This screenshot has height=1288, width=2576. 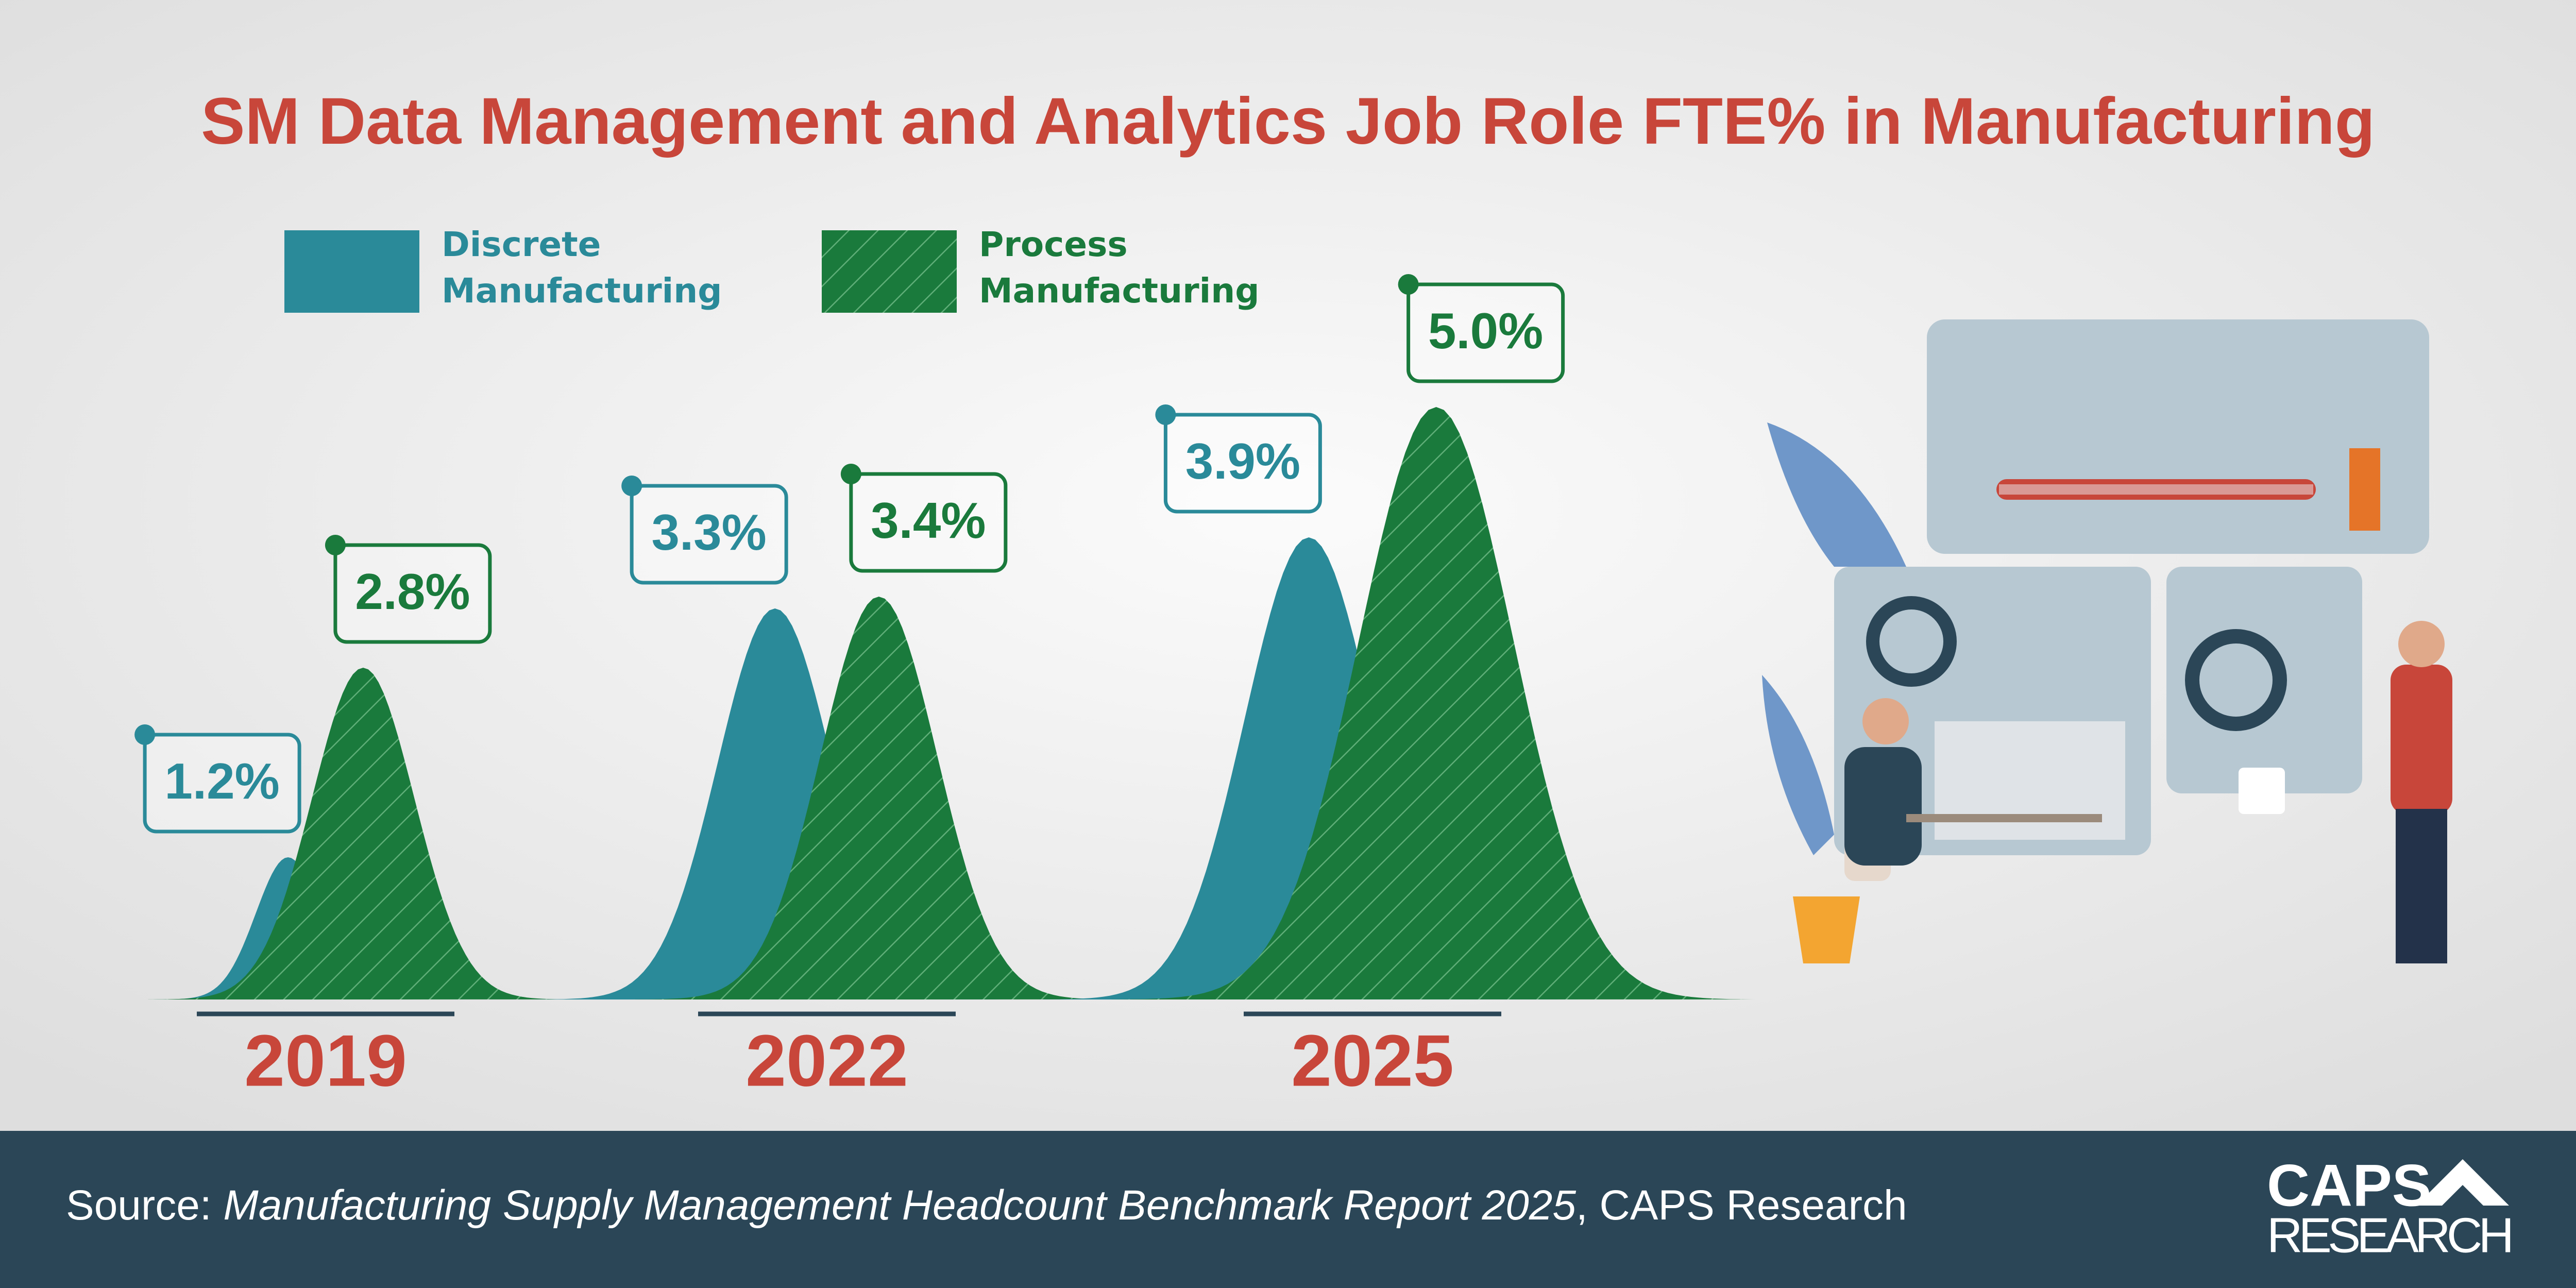 I want to click on value-label: 3.4%, so click(x=928, y=520).